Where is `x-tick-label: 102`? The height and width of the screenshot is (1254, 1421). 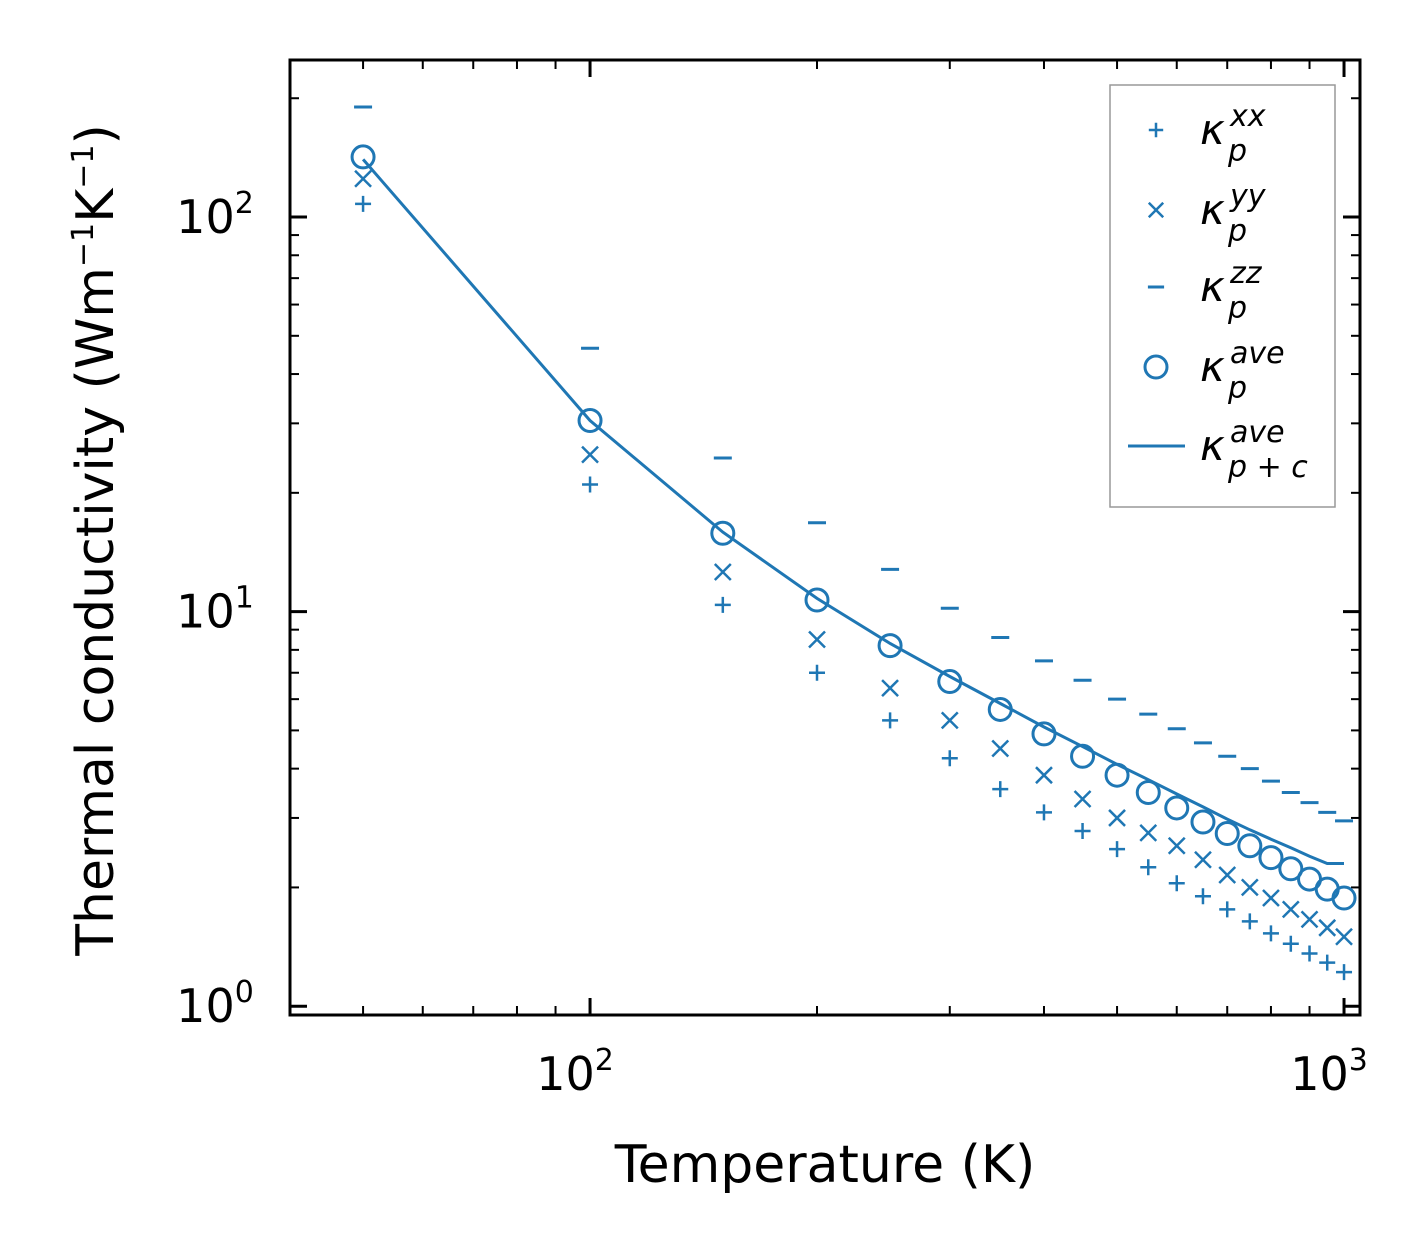
x-tick-label: 102 is located at coordinates (575, 1072).